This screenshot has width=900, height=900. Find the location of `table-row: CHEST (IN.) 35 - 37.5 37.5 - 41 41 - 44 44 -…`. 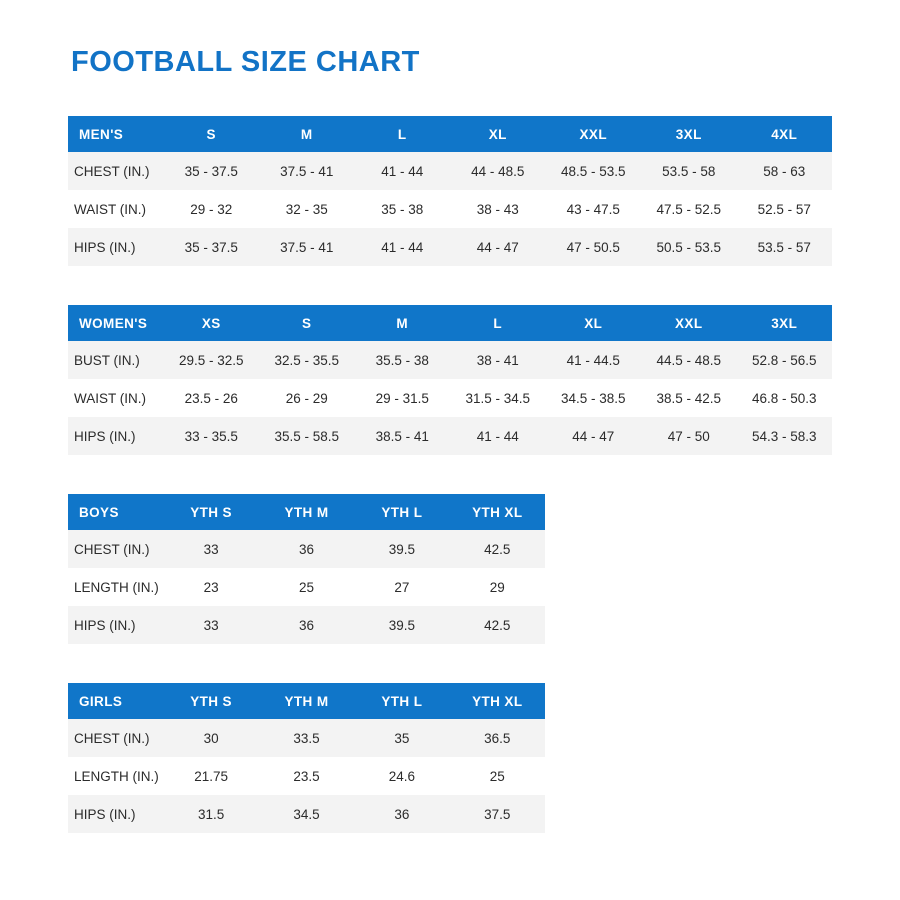

table-row: CHEST (IN.) 35 - 37.5 37.5 - 41 41 - 44 44 -… is located at coordinates (450, 171).